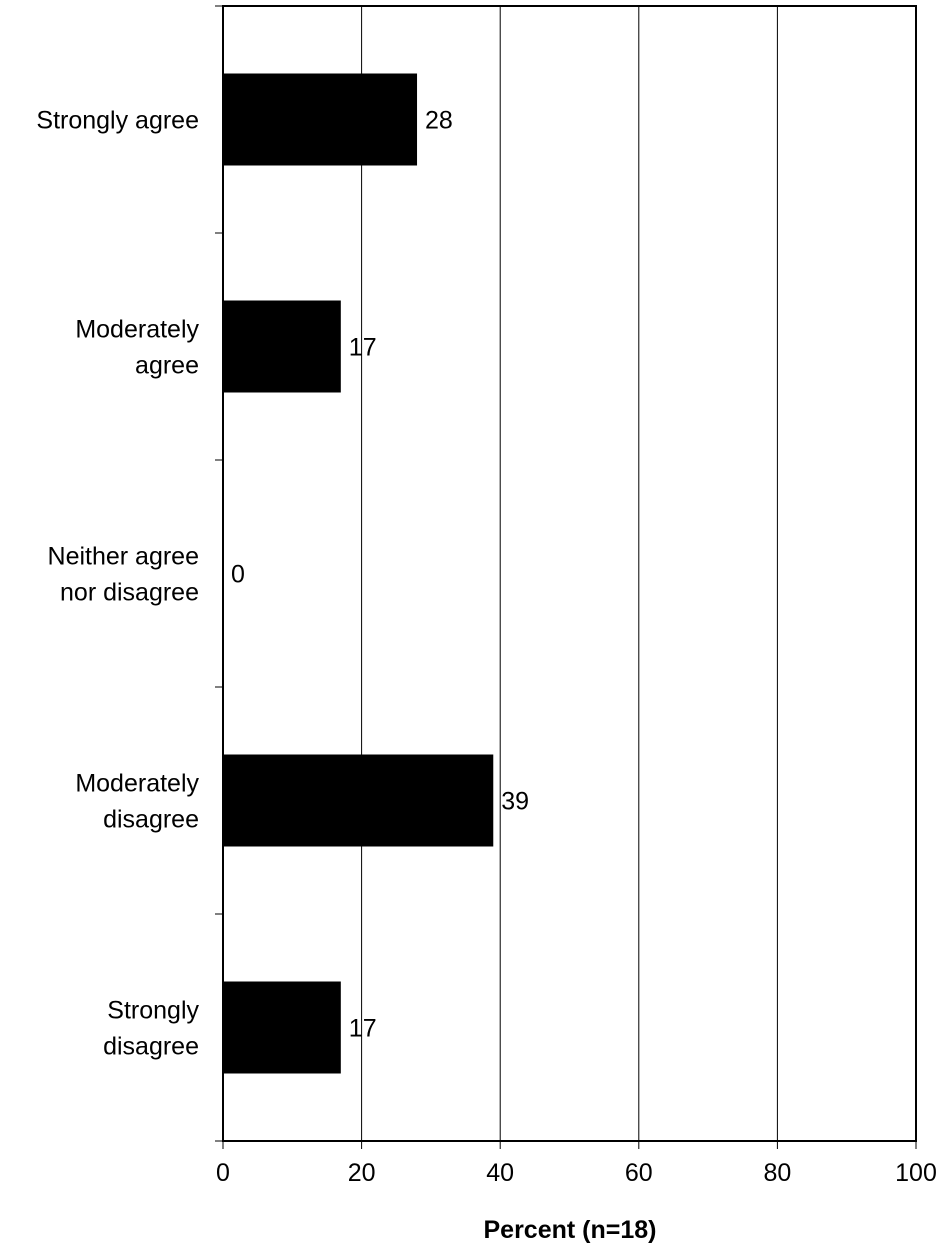 The height and width of the screenshot is (1251, 947). What do you see at coordinates (777, 1173) in the screenshot?
I see `x-tick-label: 80` at bounding box center [777, 1173].